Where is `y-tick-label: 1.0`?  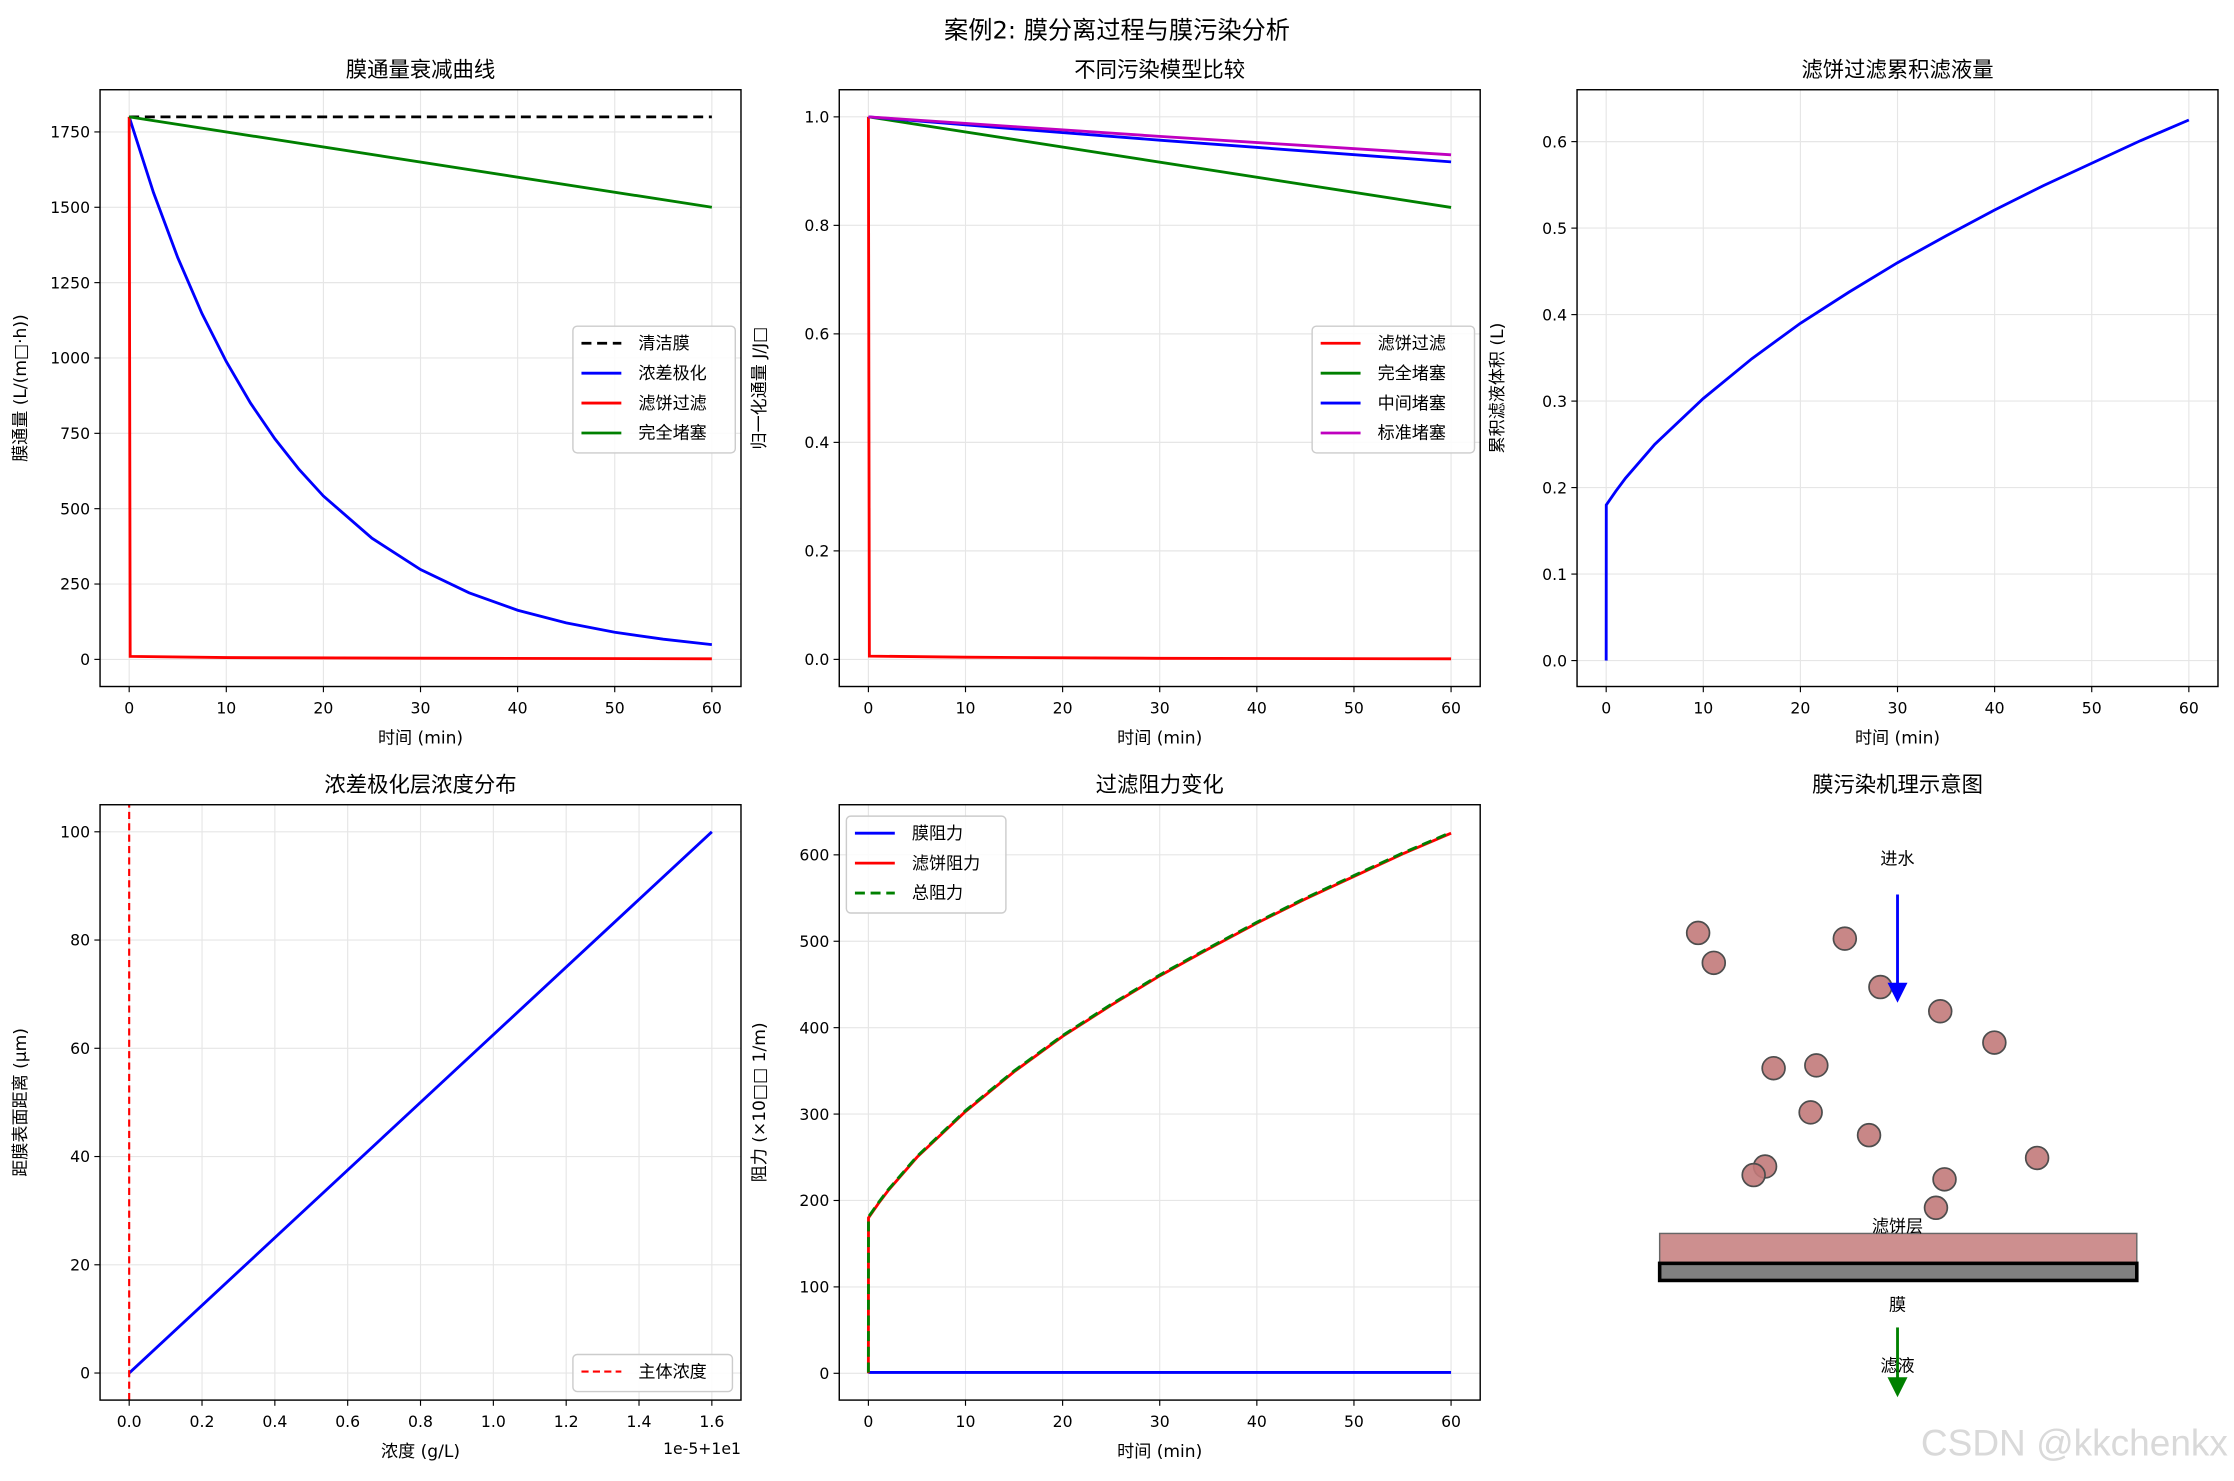 y-tick-label: 1.0 is located at coordinates (816, 117).